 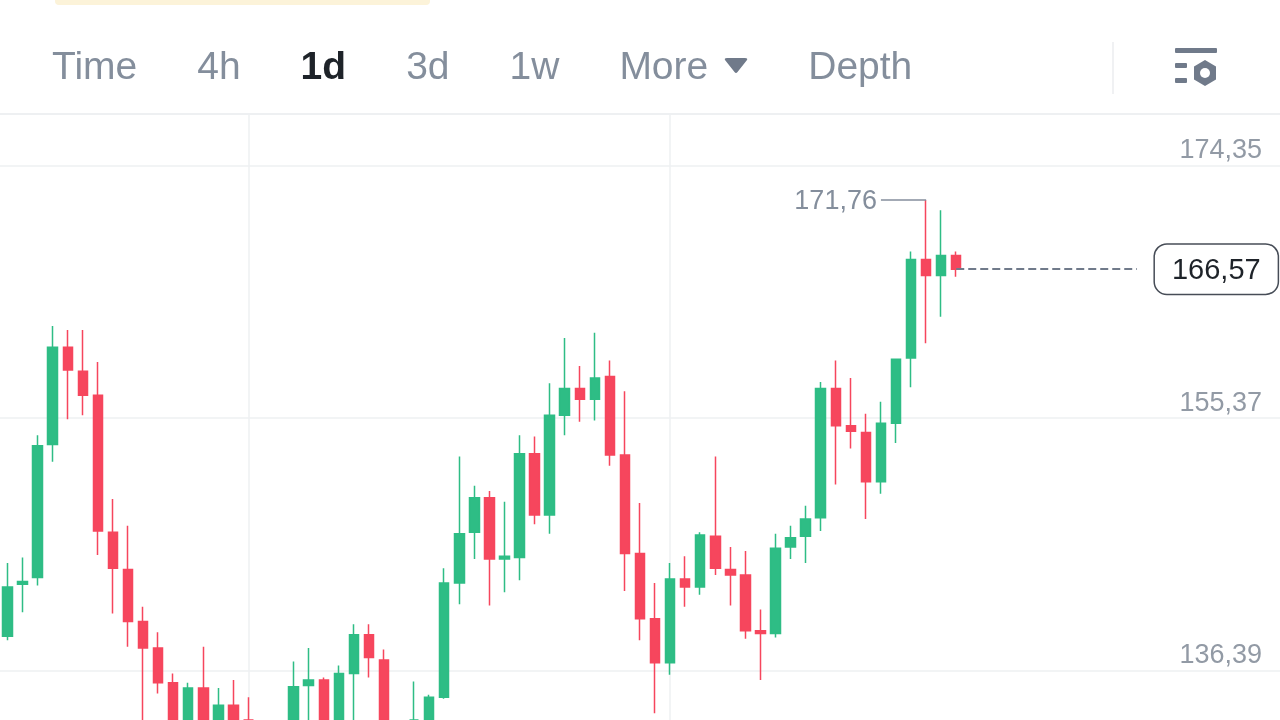 What do you see at coordinates (534, 66) in the screenshot?
I see `text: 1w` at bounding box center [534, 66].